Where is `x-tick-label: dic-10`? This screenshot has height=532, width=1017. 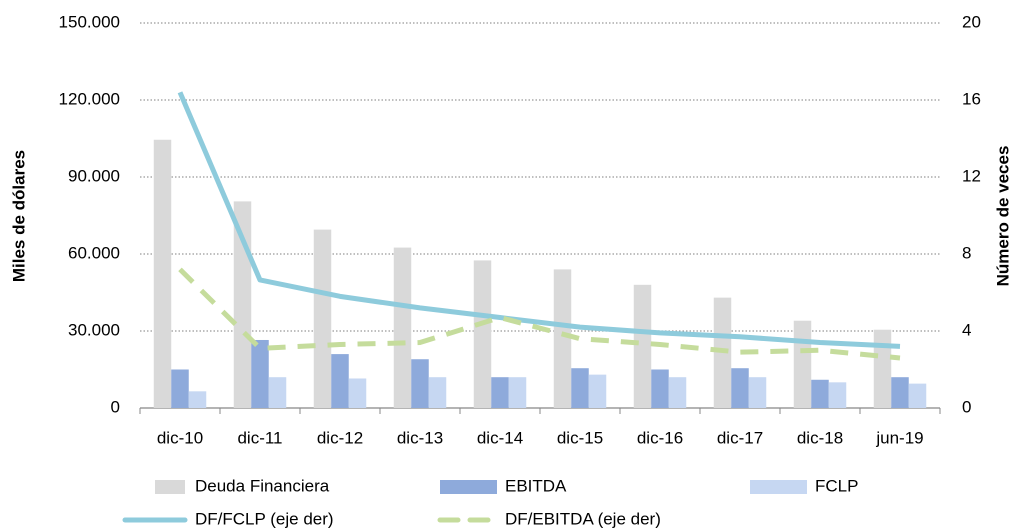 x-tick-label: dic-10 is located at coordinates (180, 437).